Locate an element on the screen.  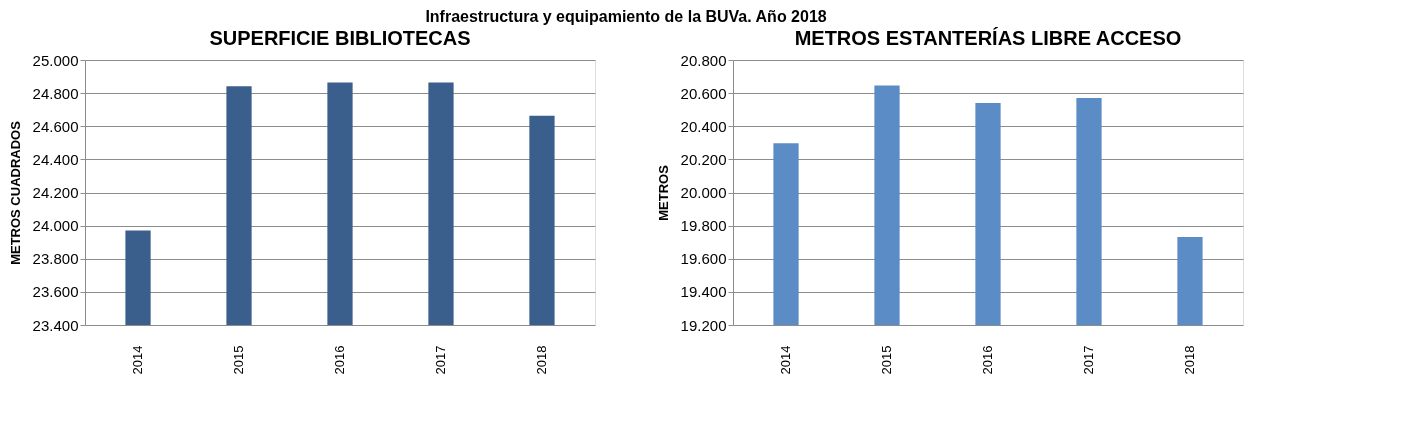
chart-title: METROS ESTANTERÍAS LIBRE ACCESO is located at coordinates (988, 38).